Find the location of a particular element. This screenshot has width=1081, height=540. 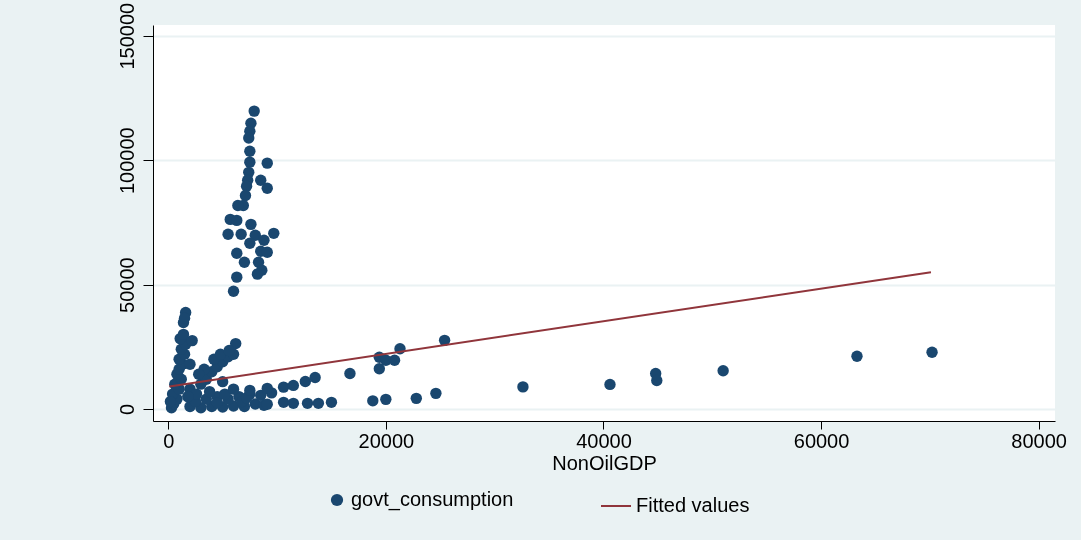

y-tick-label: 50000 is located at coordinates (126, 285).